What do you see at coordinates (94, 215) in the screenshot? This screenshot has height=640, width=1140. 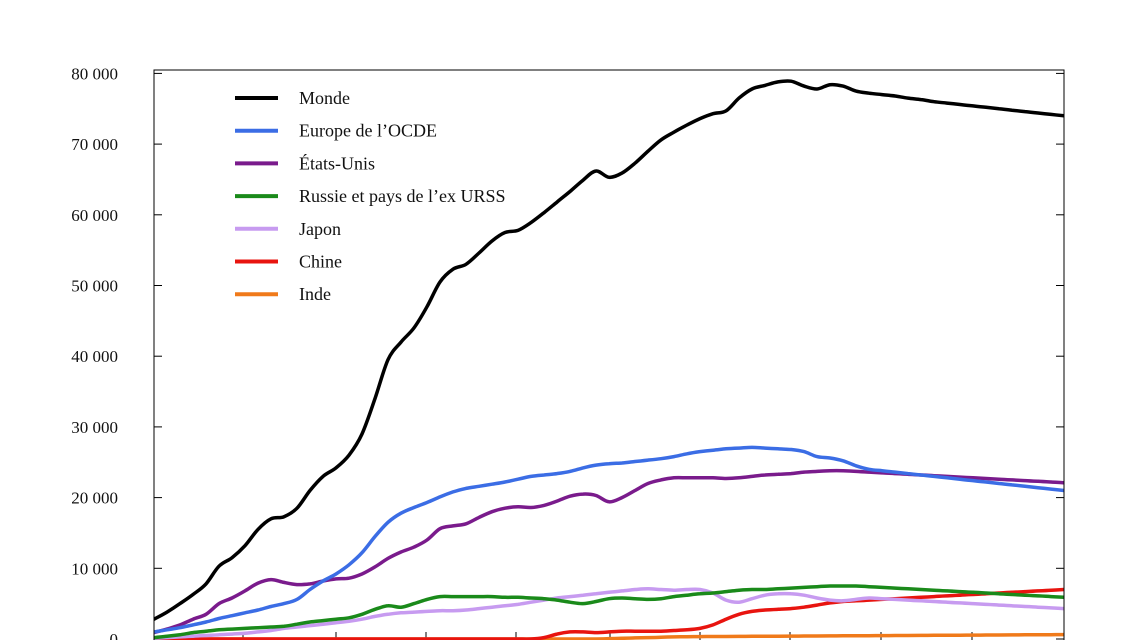 I see `y-tick-label: 60 000` at bounding box center [94, 215].